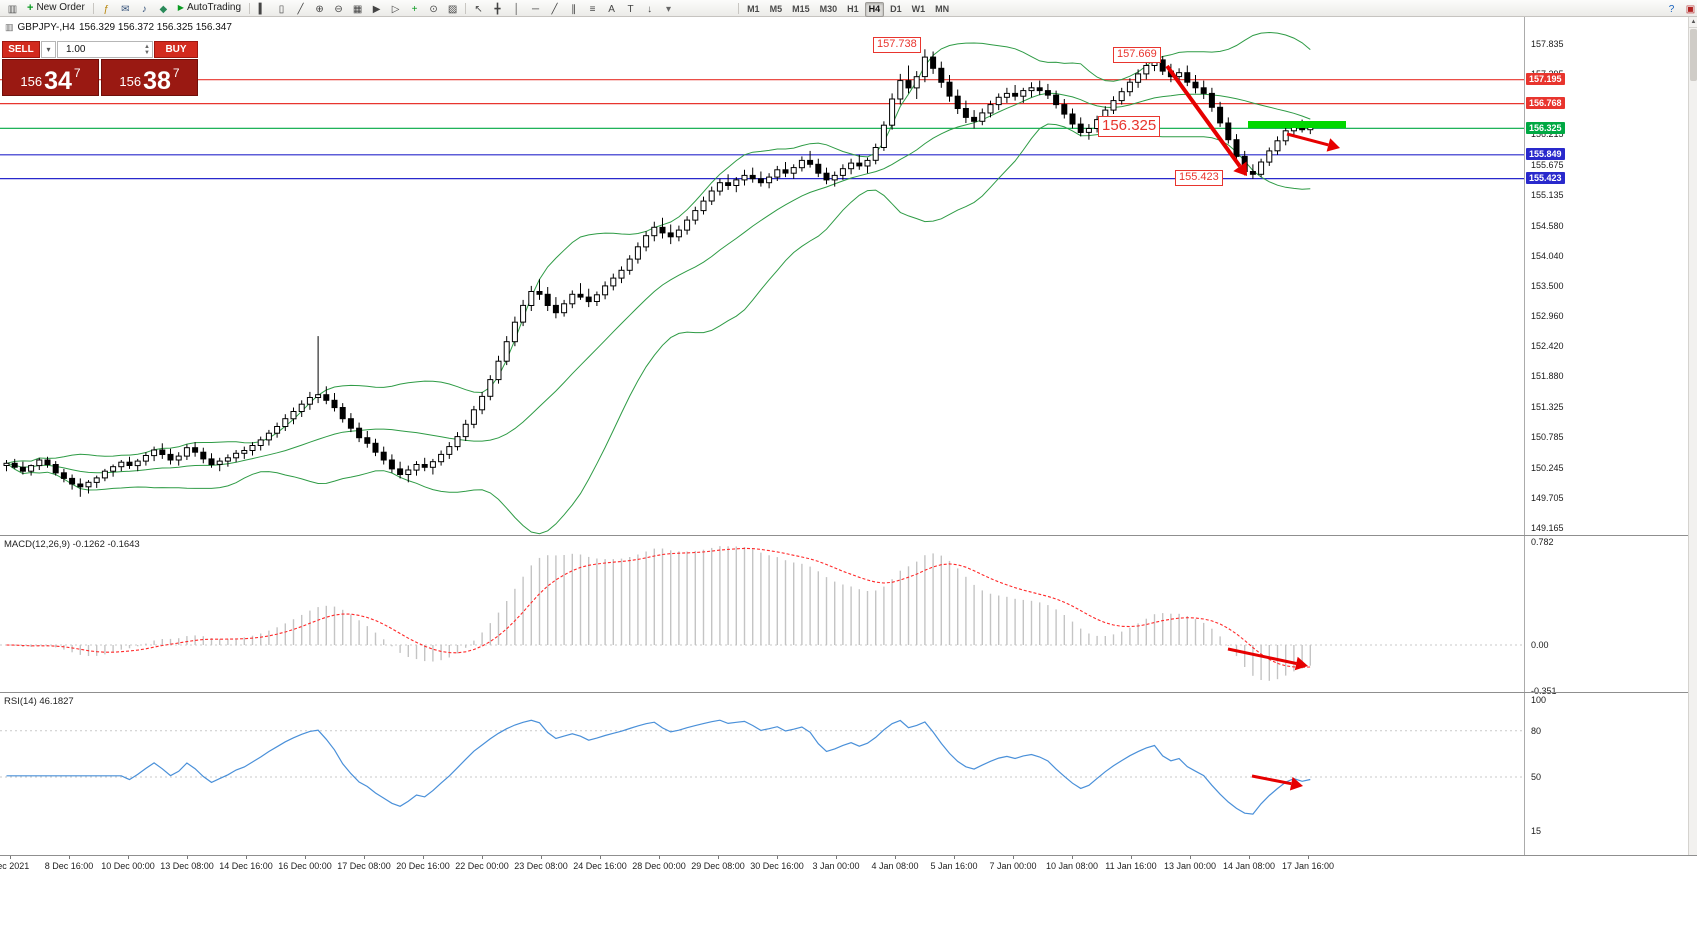 This screenshot has height=942, width=1697. I want to click on price-badge: 155.849, so click(1545, 154).